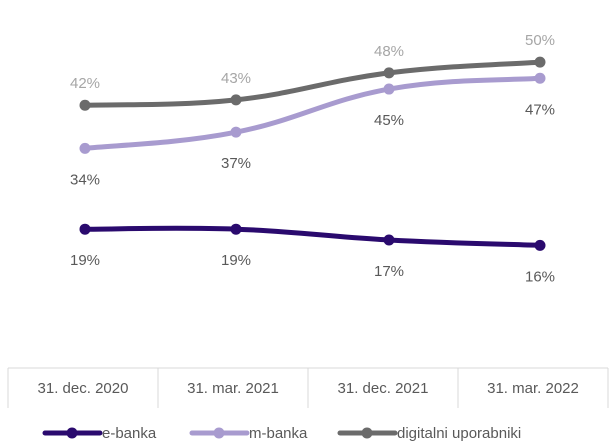  What do you see at coordinates (533, 388) in the screenshot?
I see `x-tick-label: 31. mar. 2022` at bounding box center [533, 388].